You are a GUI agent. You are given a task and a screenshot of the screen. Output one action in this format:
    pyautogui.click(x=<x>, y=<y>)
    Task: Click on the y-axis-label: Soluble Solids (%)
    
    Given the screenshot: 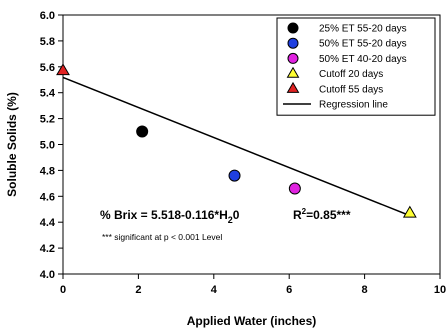 What is the action you would take?
    pyautogui.click(x=12, y=144)
    